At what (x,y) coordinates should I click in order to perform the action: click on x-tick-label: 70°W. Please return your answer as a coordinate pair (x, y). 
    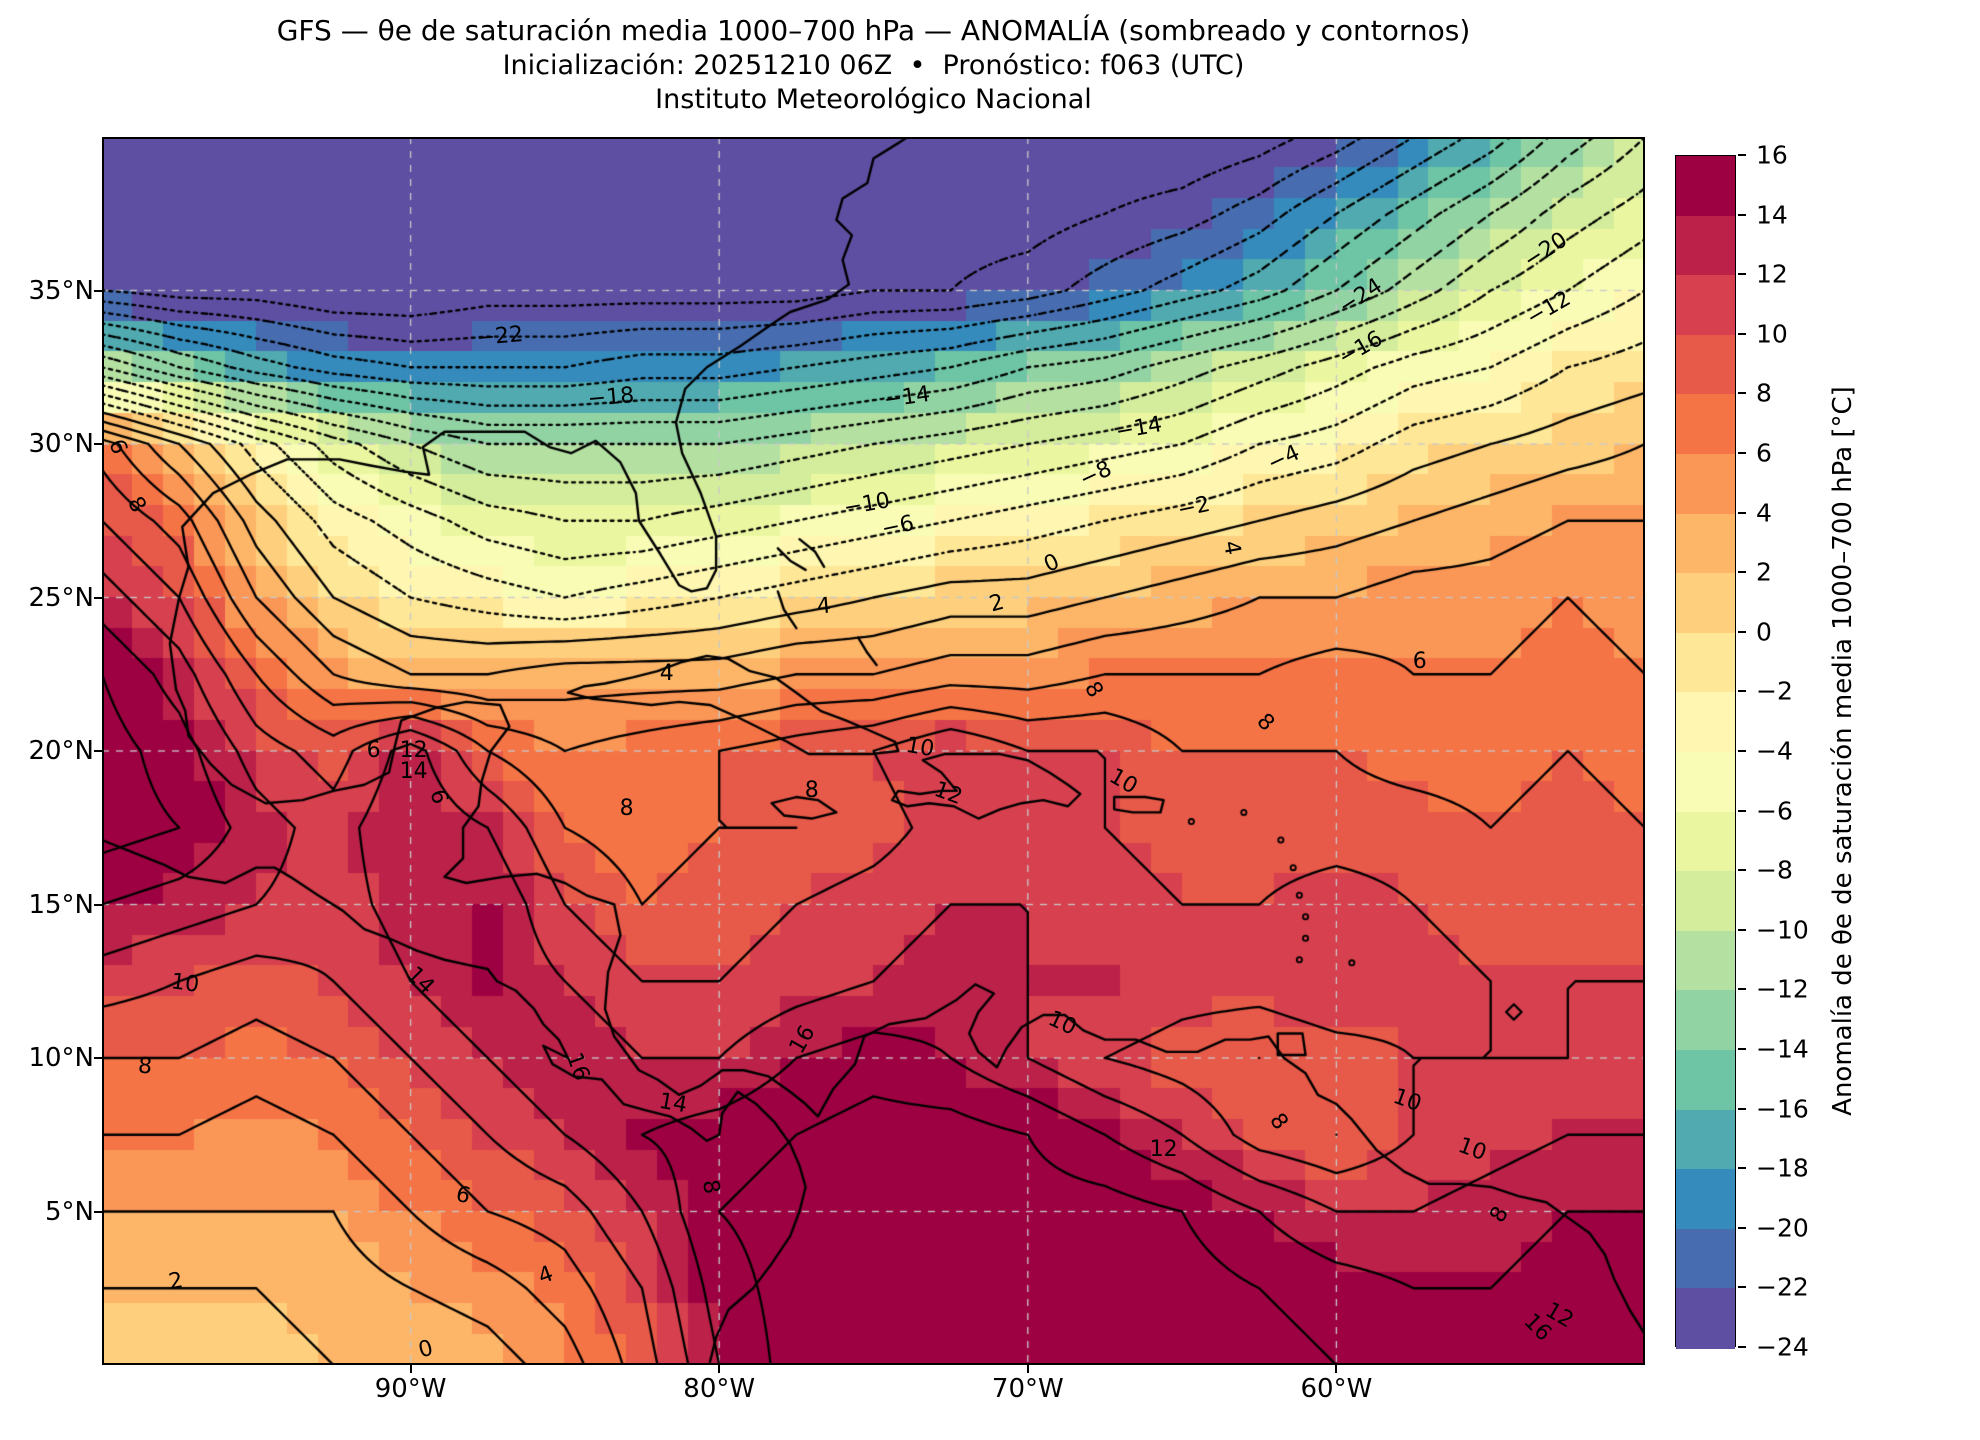
    Looking at the image, I should click on (1027, 1389).